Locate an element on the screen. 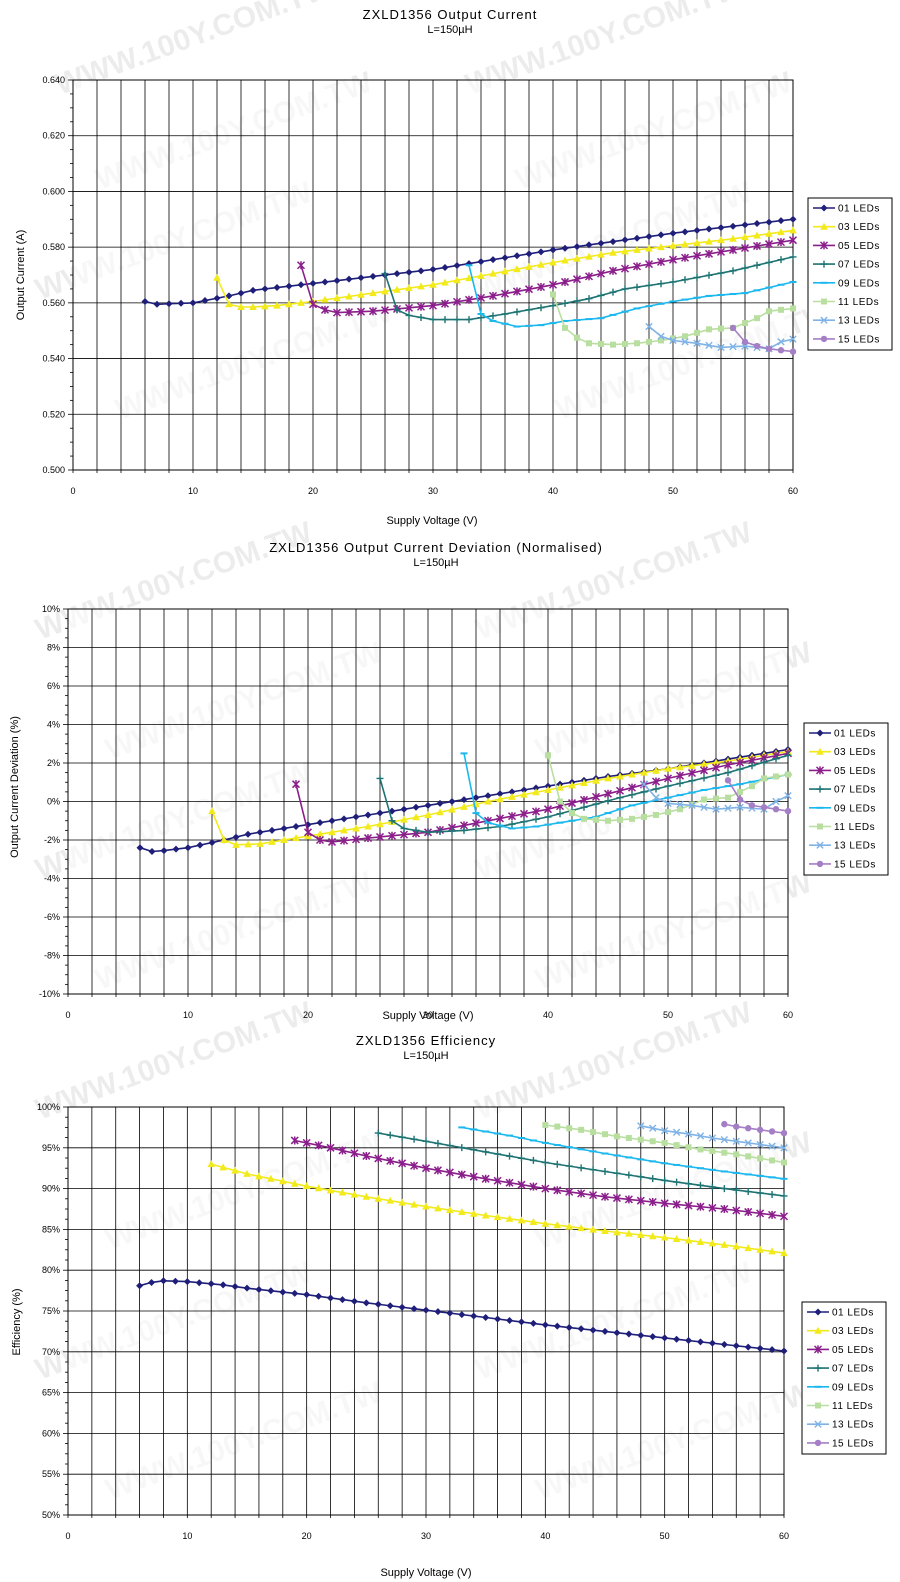 This screenshot has height=1582, width=900. y-tick-label: 2% is located at coordinates (53, 763).